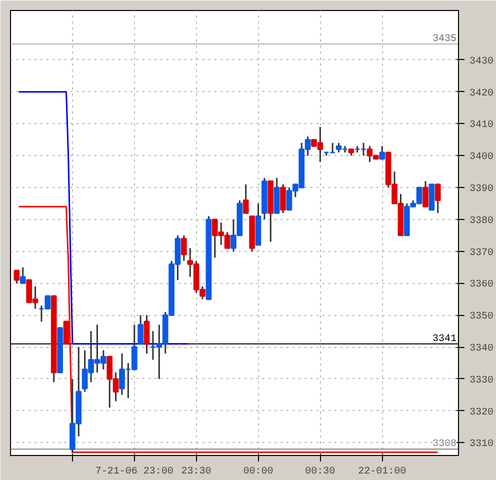  What do you see at coordinates (320, 472) in the screenshot?
I see `x-tick-label: 00:30` at bounding box center [320, 472].